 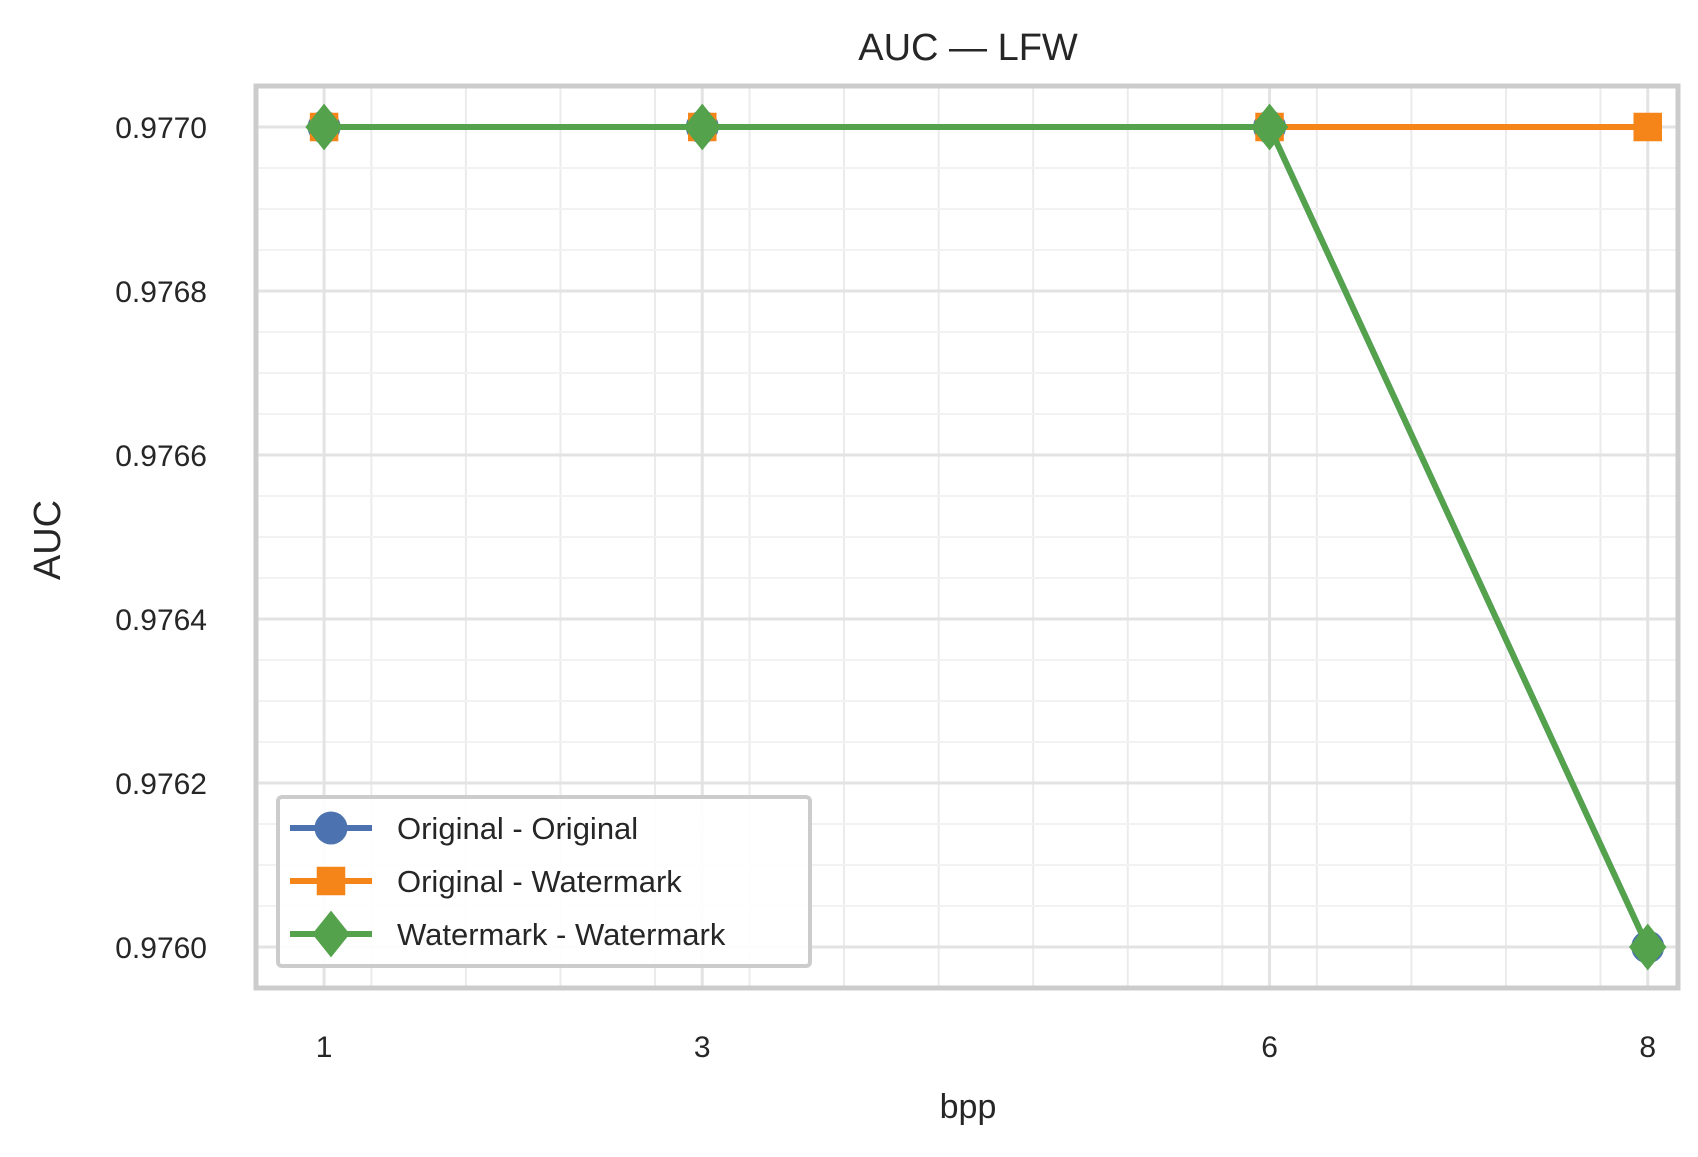 I want to click on y-tick-label: 0.9766, so click(x=161, y=456).